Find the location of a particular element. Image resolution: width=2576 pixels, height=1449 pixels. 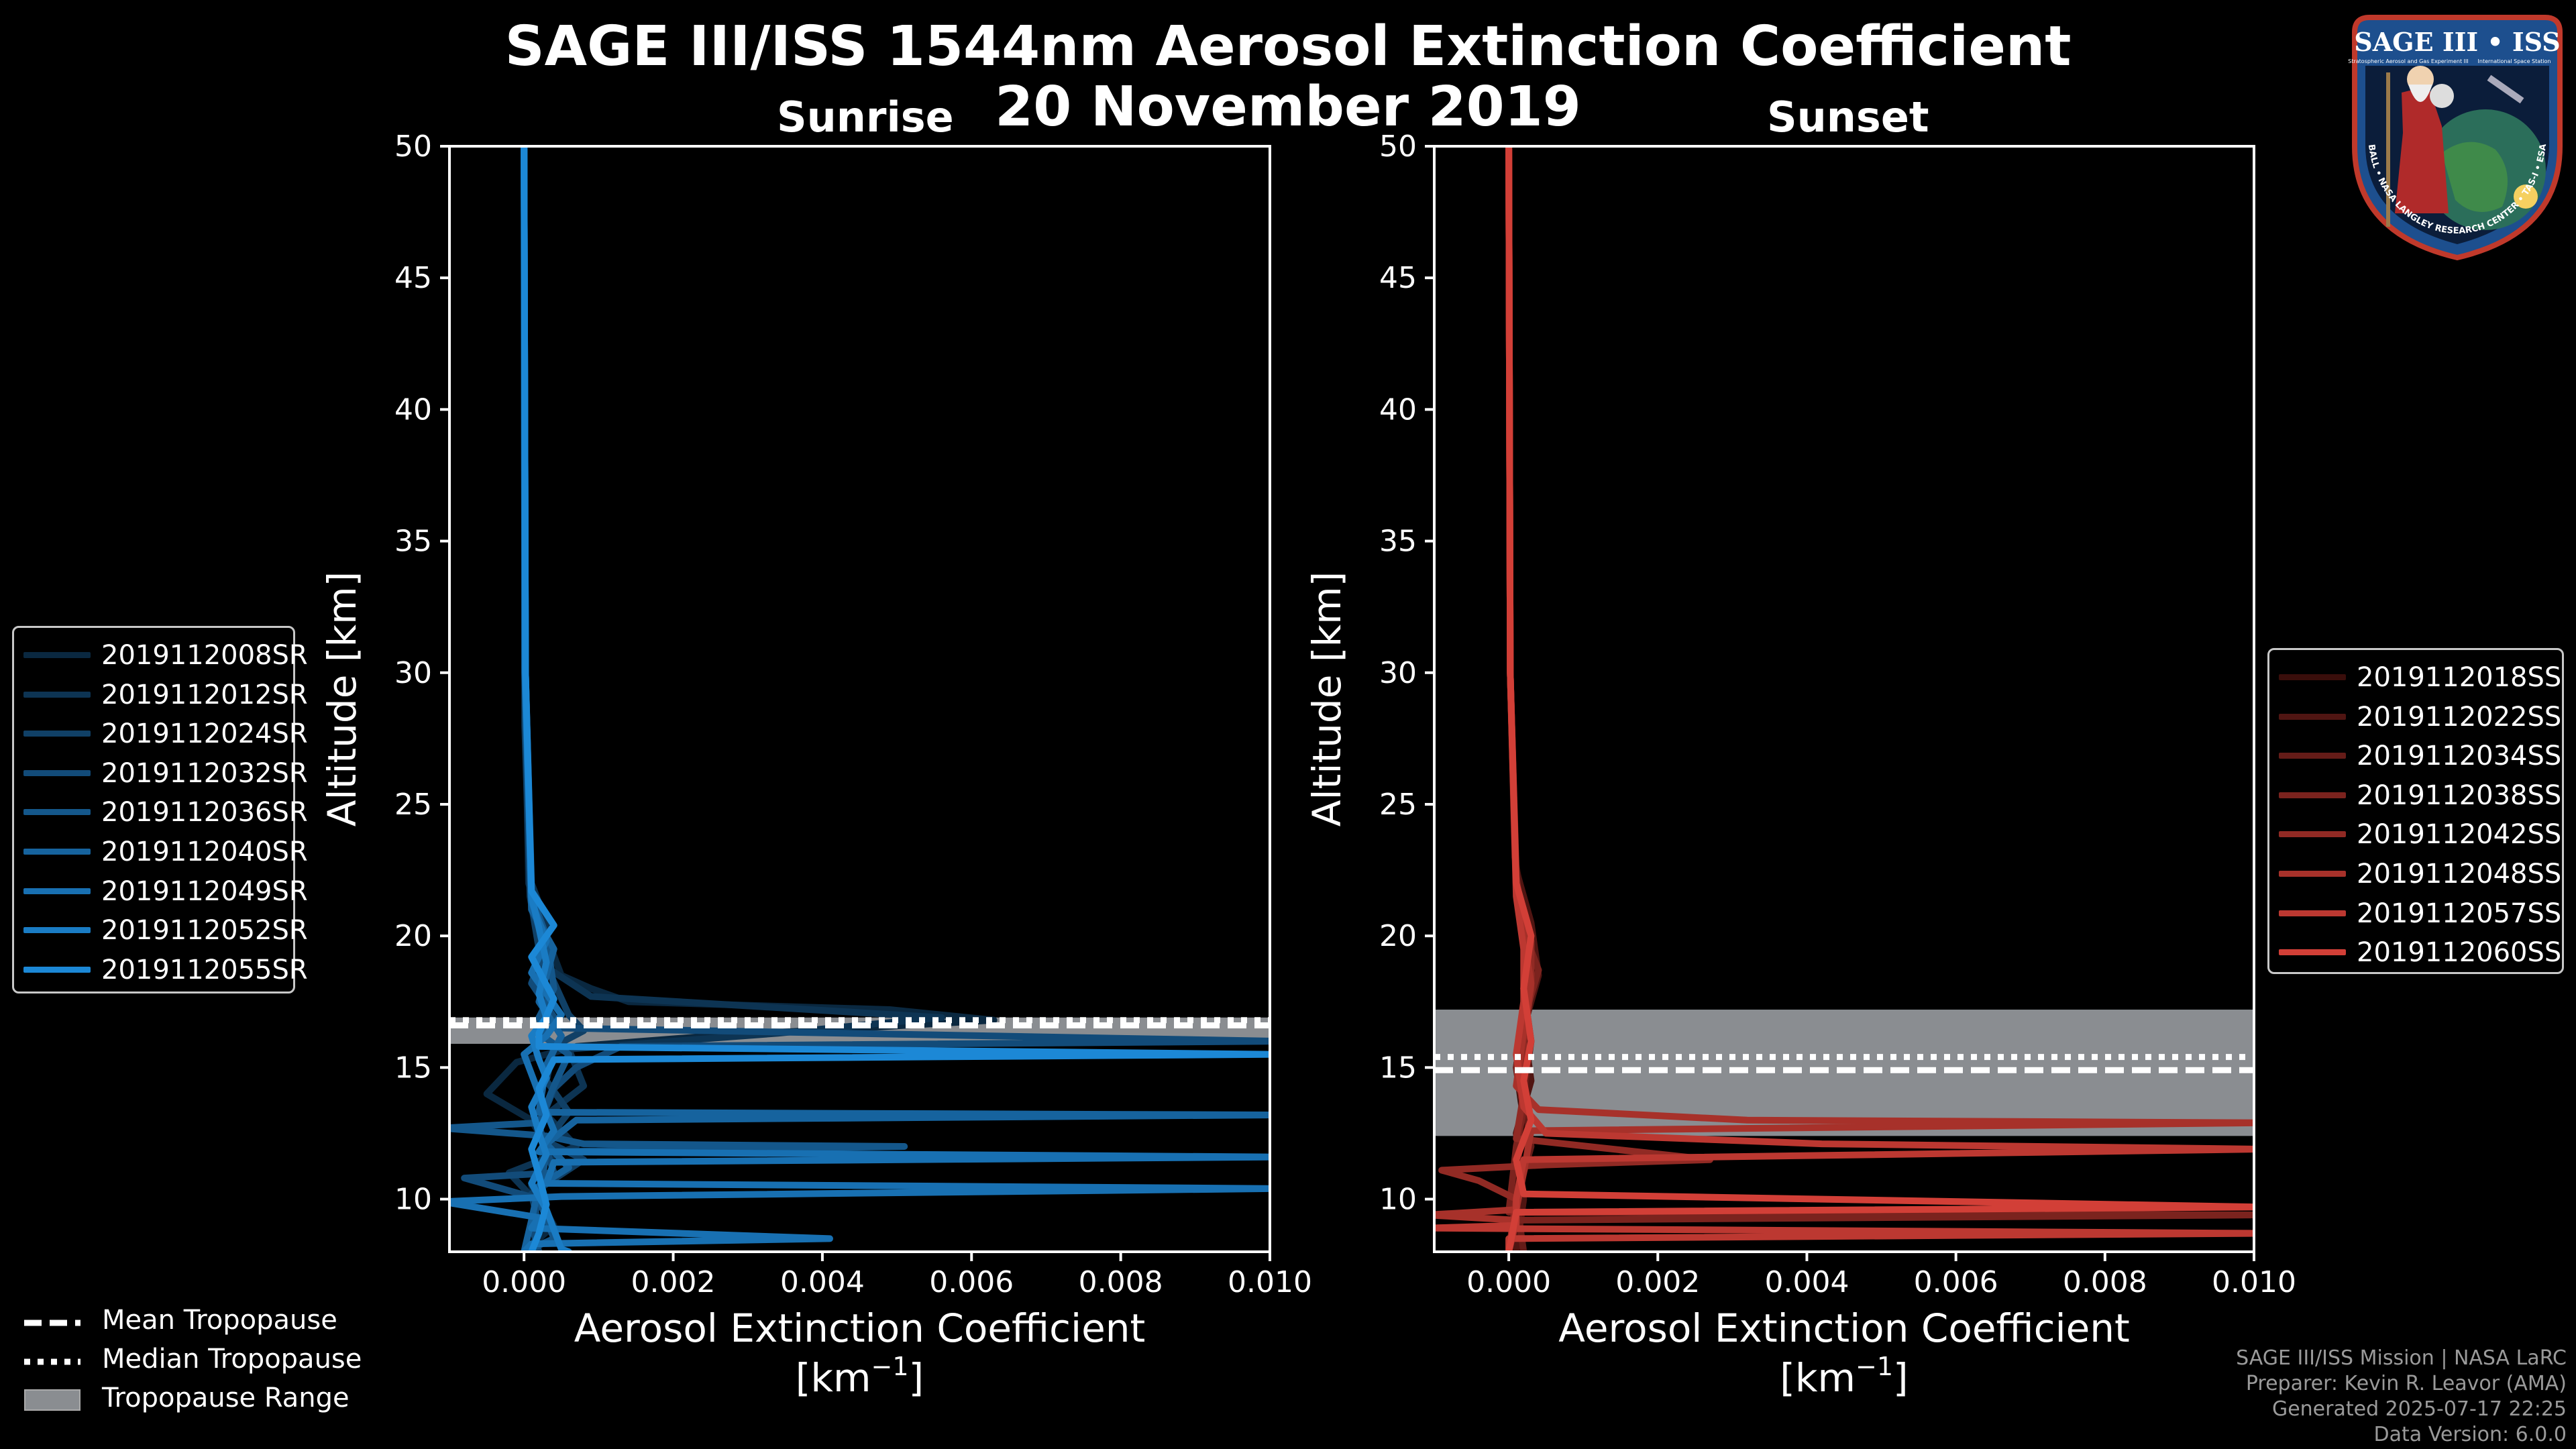

legend-label: 2019112042SS is located at coordinates (2459, 835).